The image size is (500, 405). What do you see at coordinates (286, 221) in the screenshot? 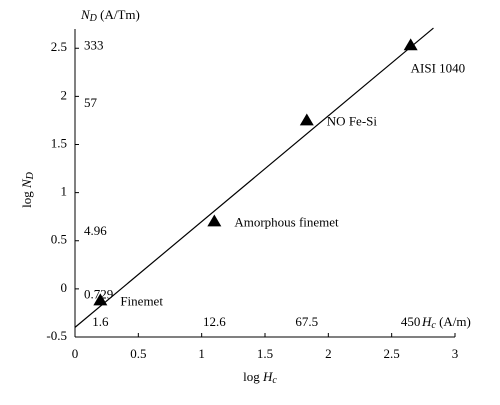
I see `point-label: Amorphous finemet` at bounding box center [286, 221].